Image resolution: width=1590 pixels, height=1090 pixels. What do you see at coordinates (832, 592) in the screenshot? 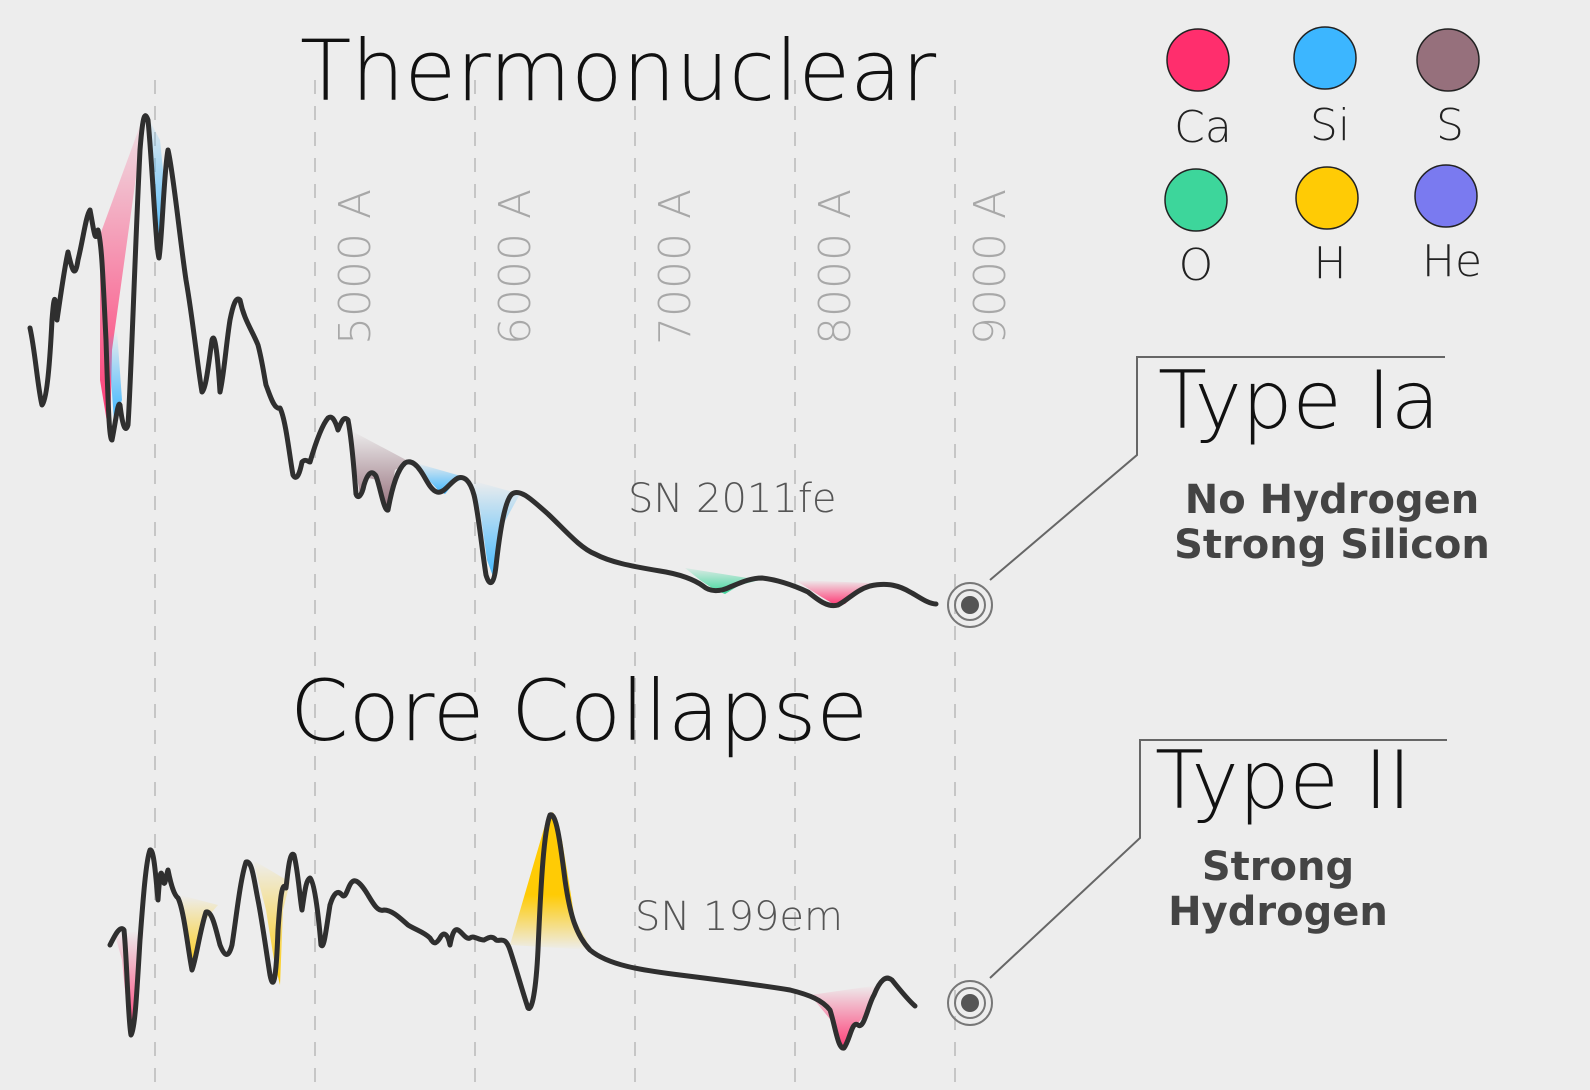
I see `ca-absorption-fill-red` at bounding box center [832, 592].